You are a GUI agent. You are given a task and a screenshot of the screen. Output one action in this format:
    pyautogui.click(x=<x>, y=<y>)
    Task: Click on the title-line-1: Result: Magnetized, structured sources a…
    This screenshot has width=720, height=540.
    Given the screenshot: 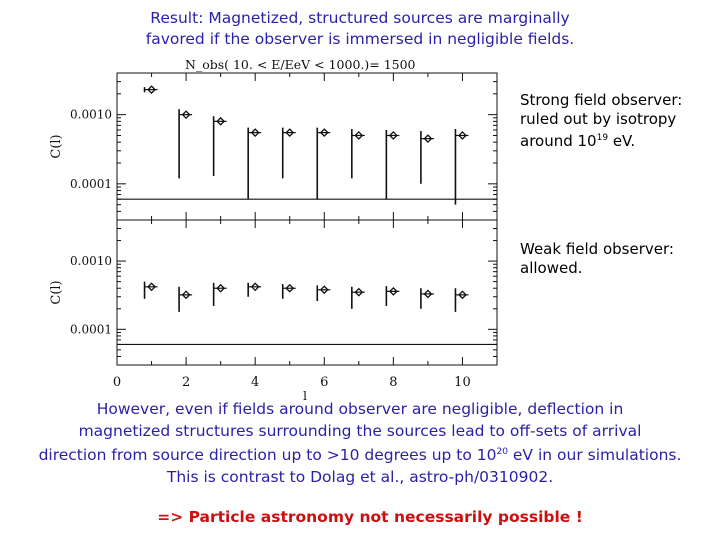 What is the action you would take?
    pyautogui.click(x=360, y=18)
    